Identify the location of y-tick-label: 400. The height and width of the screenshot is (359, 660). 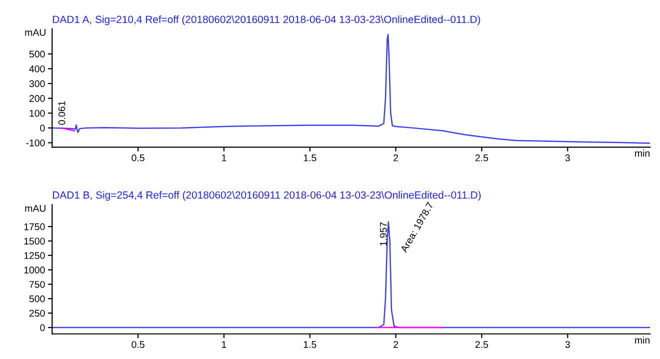
(37, 68).